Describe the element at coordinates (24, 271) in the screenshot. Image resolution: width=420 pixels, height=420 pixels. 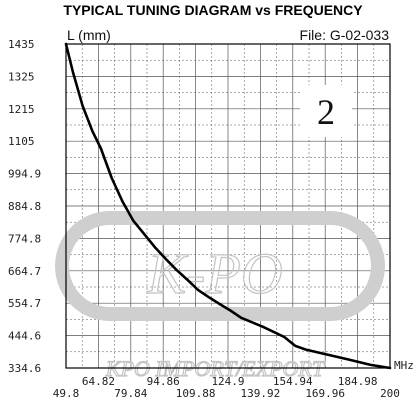
I see `y-tick-label: 664.7` at that location.